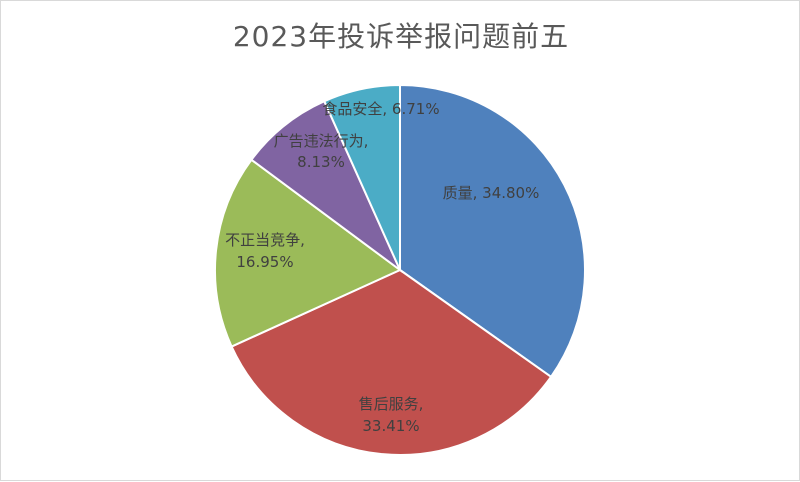 This screenshot has height=482, width=800. What do you see at coordinates (391, 415) in the screenshot?
I see `slice-label-2: 售后服务, 33.41%` at bounding box center [391, 415].